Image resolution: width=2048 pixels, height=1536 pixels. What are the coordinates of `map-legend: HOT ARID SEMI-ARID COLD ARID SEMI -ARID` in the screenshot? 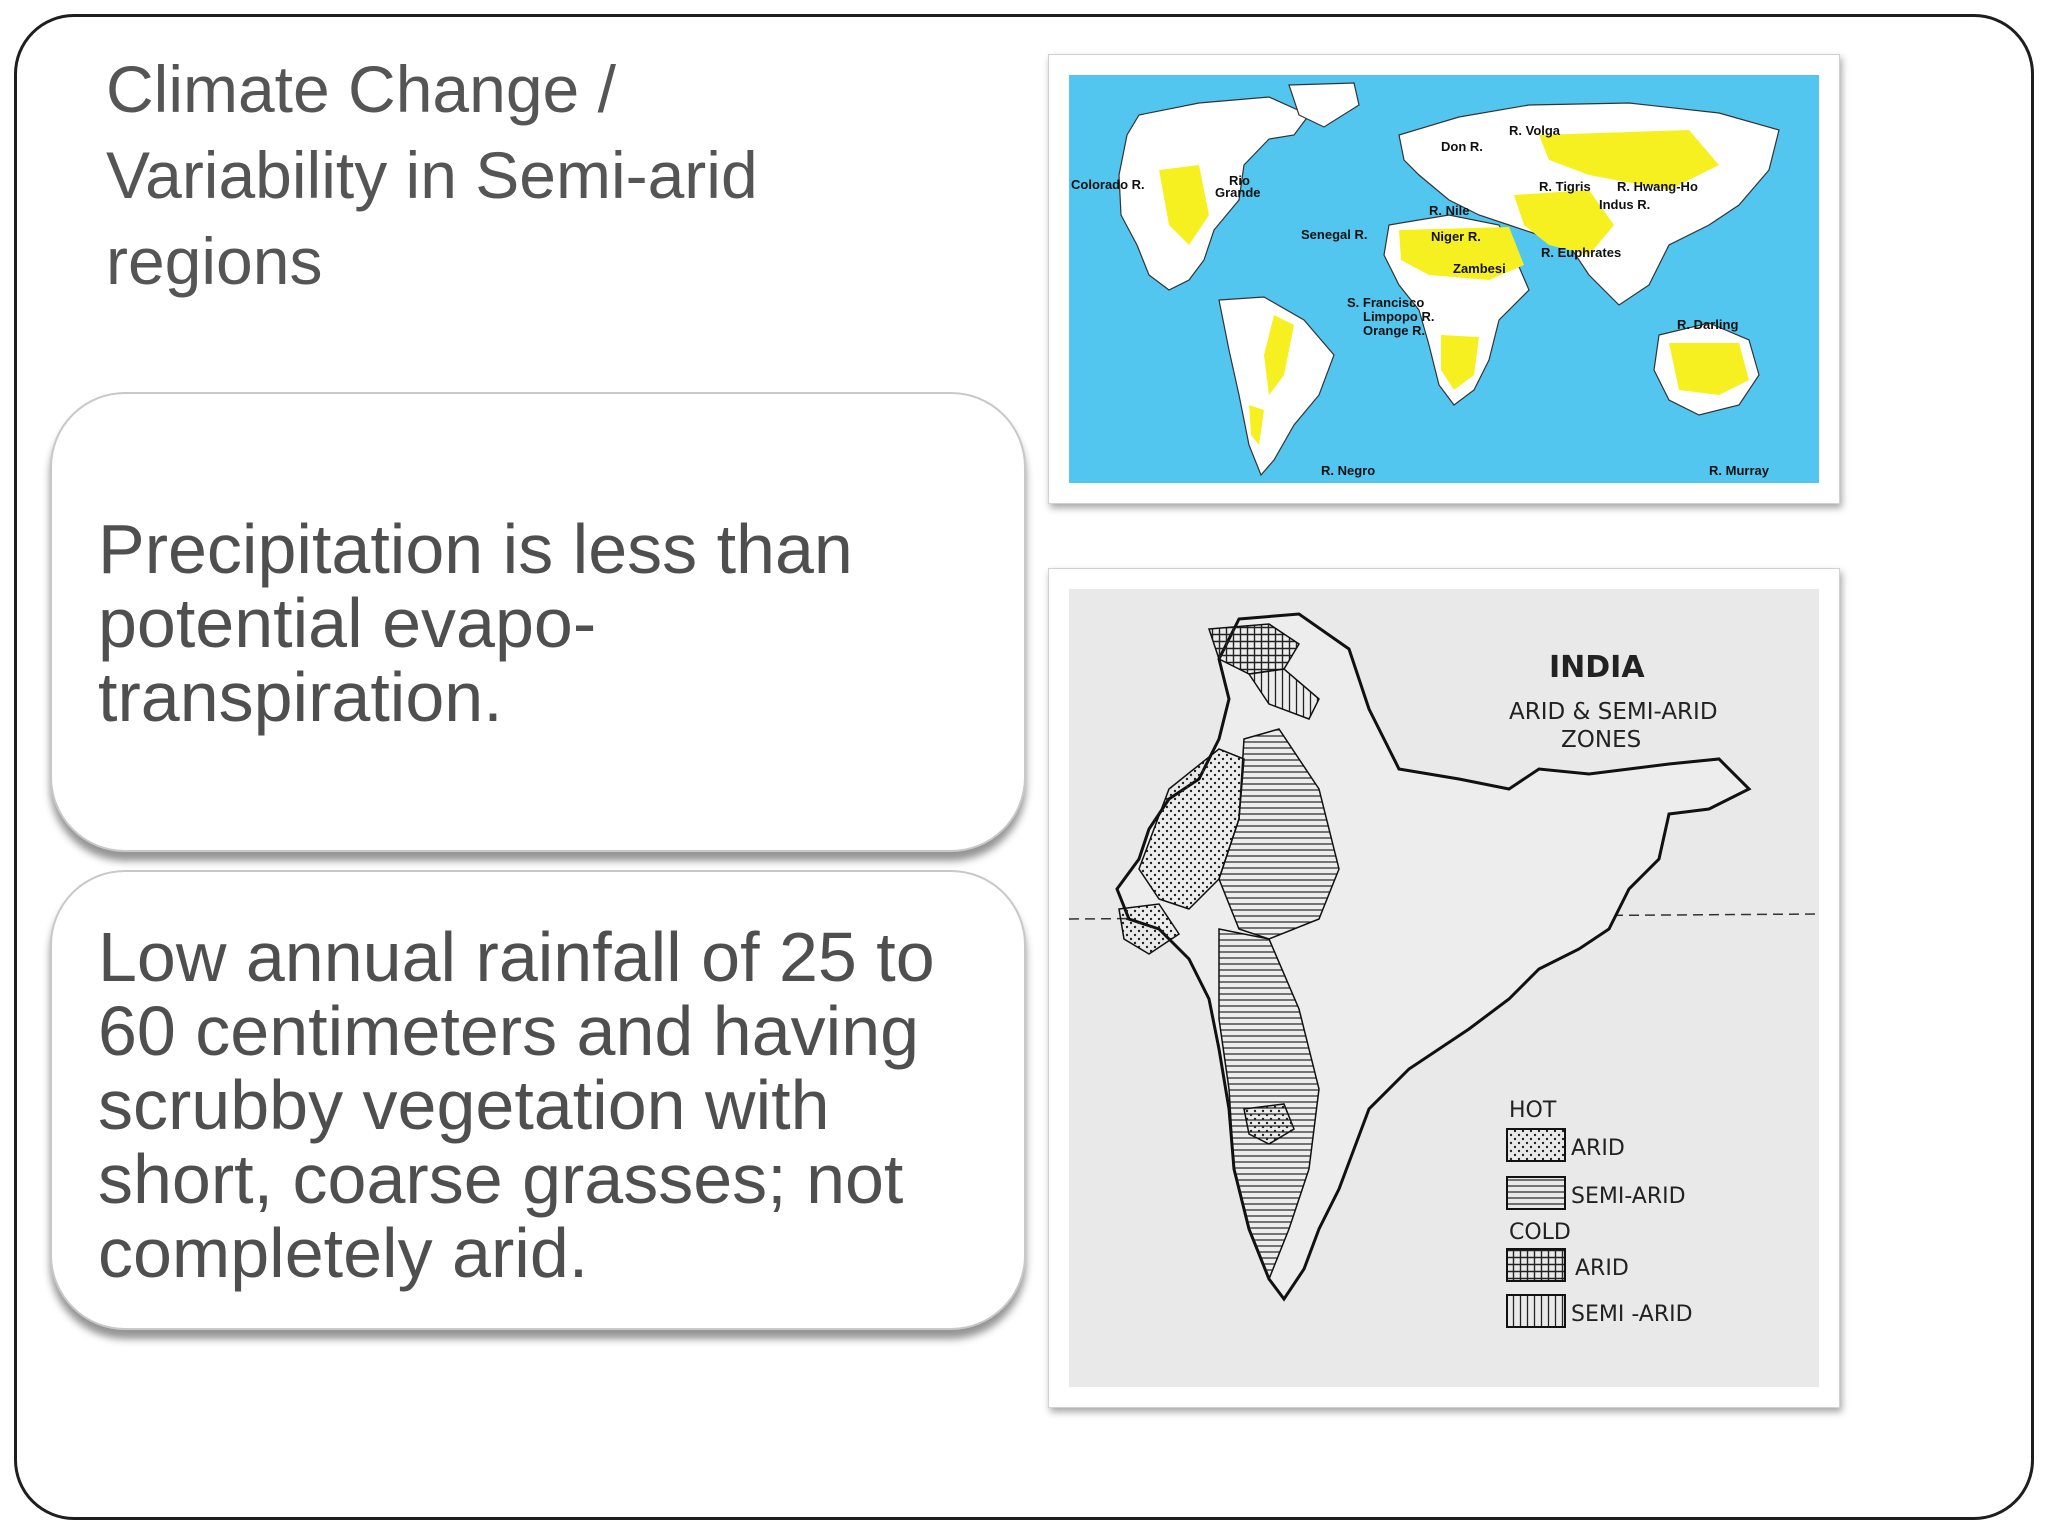 It's located at (1599, 1213).